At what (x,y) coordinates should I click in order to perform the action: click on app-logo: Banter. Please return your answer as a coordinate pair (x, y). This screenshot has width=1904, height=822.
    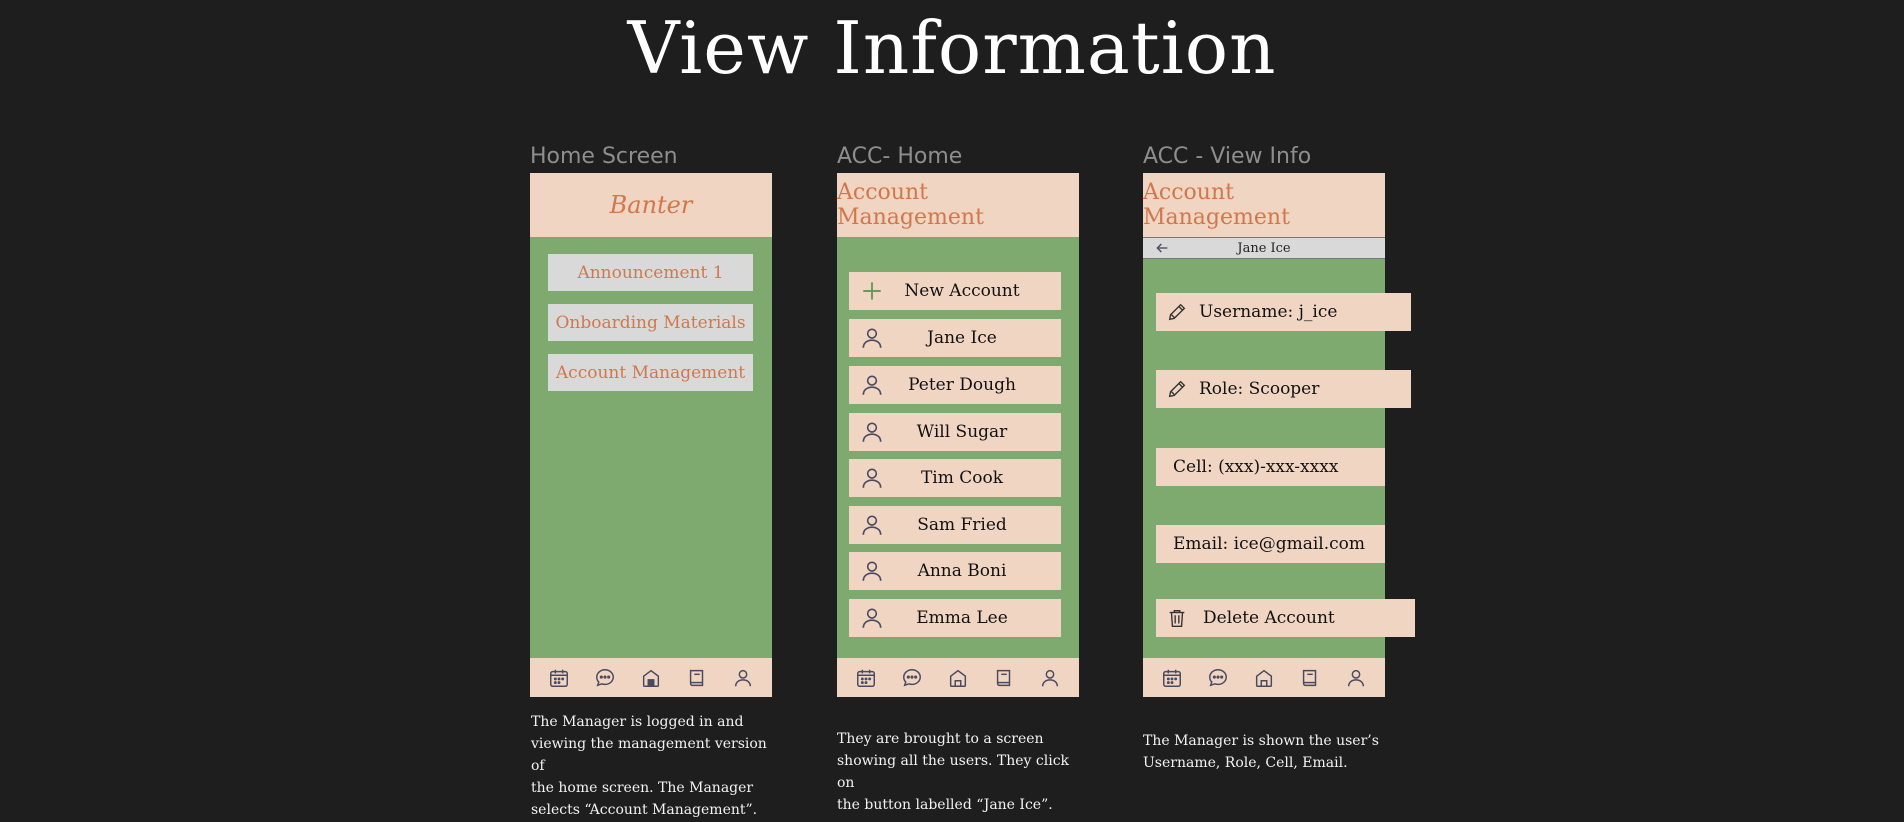
    Looking at the image, I should click on (651, 205).